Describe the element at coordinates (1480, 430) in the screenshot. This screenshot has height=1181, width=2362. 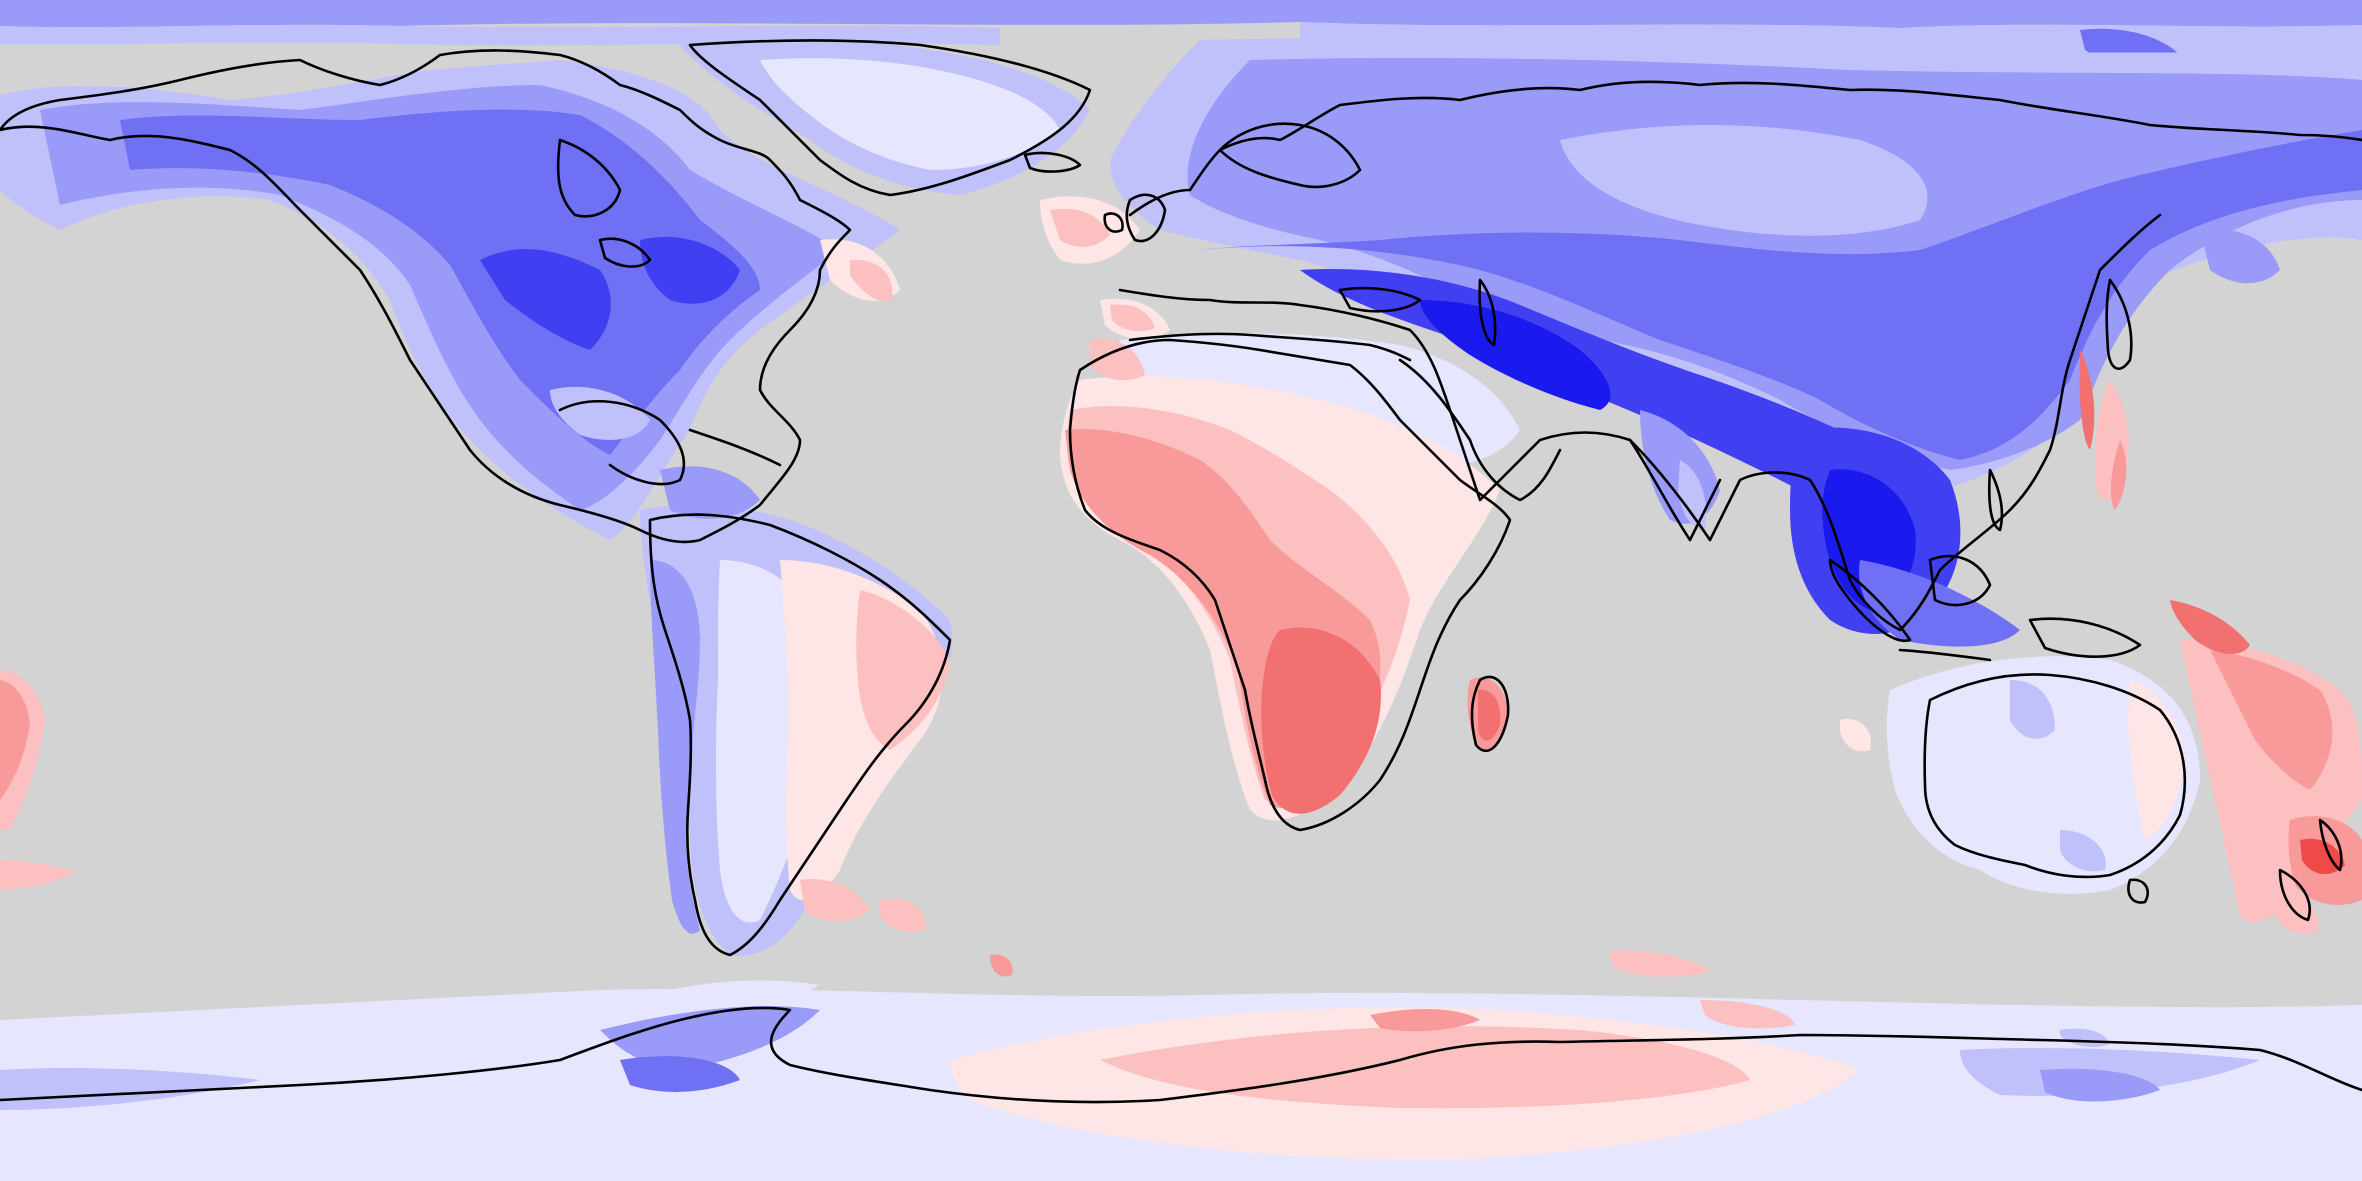
I see `coastline-arabia` at that location.